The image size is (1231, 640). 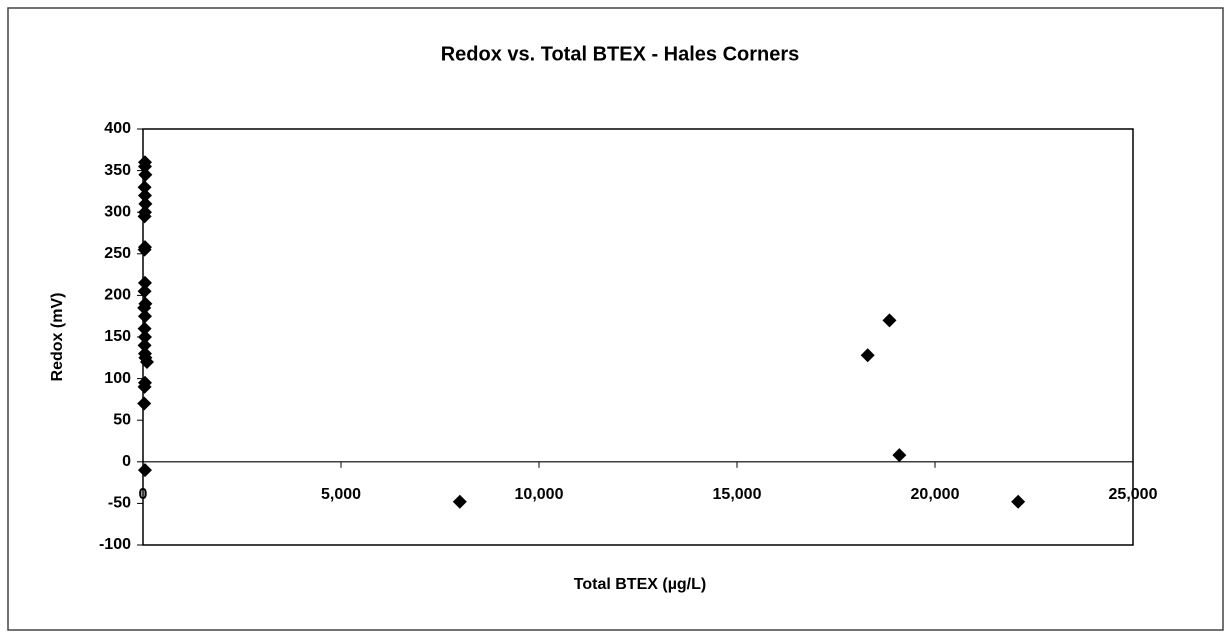 I want to click on x-tick-label: 0, so click(x=143, y=494).